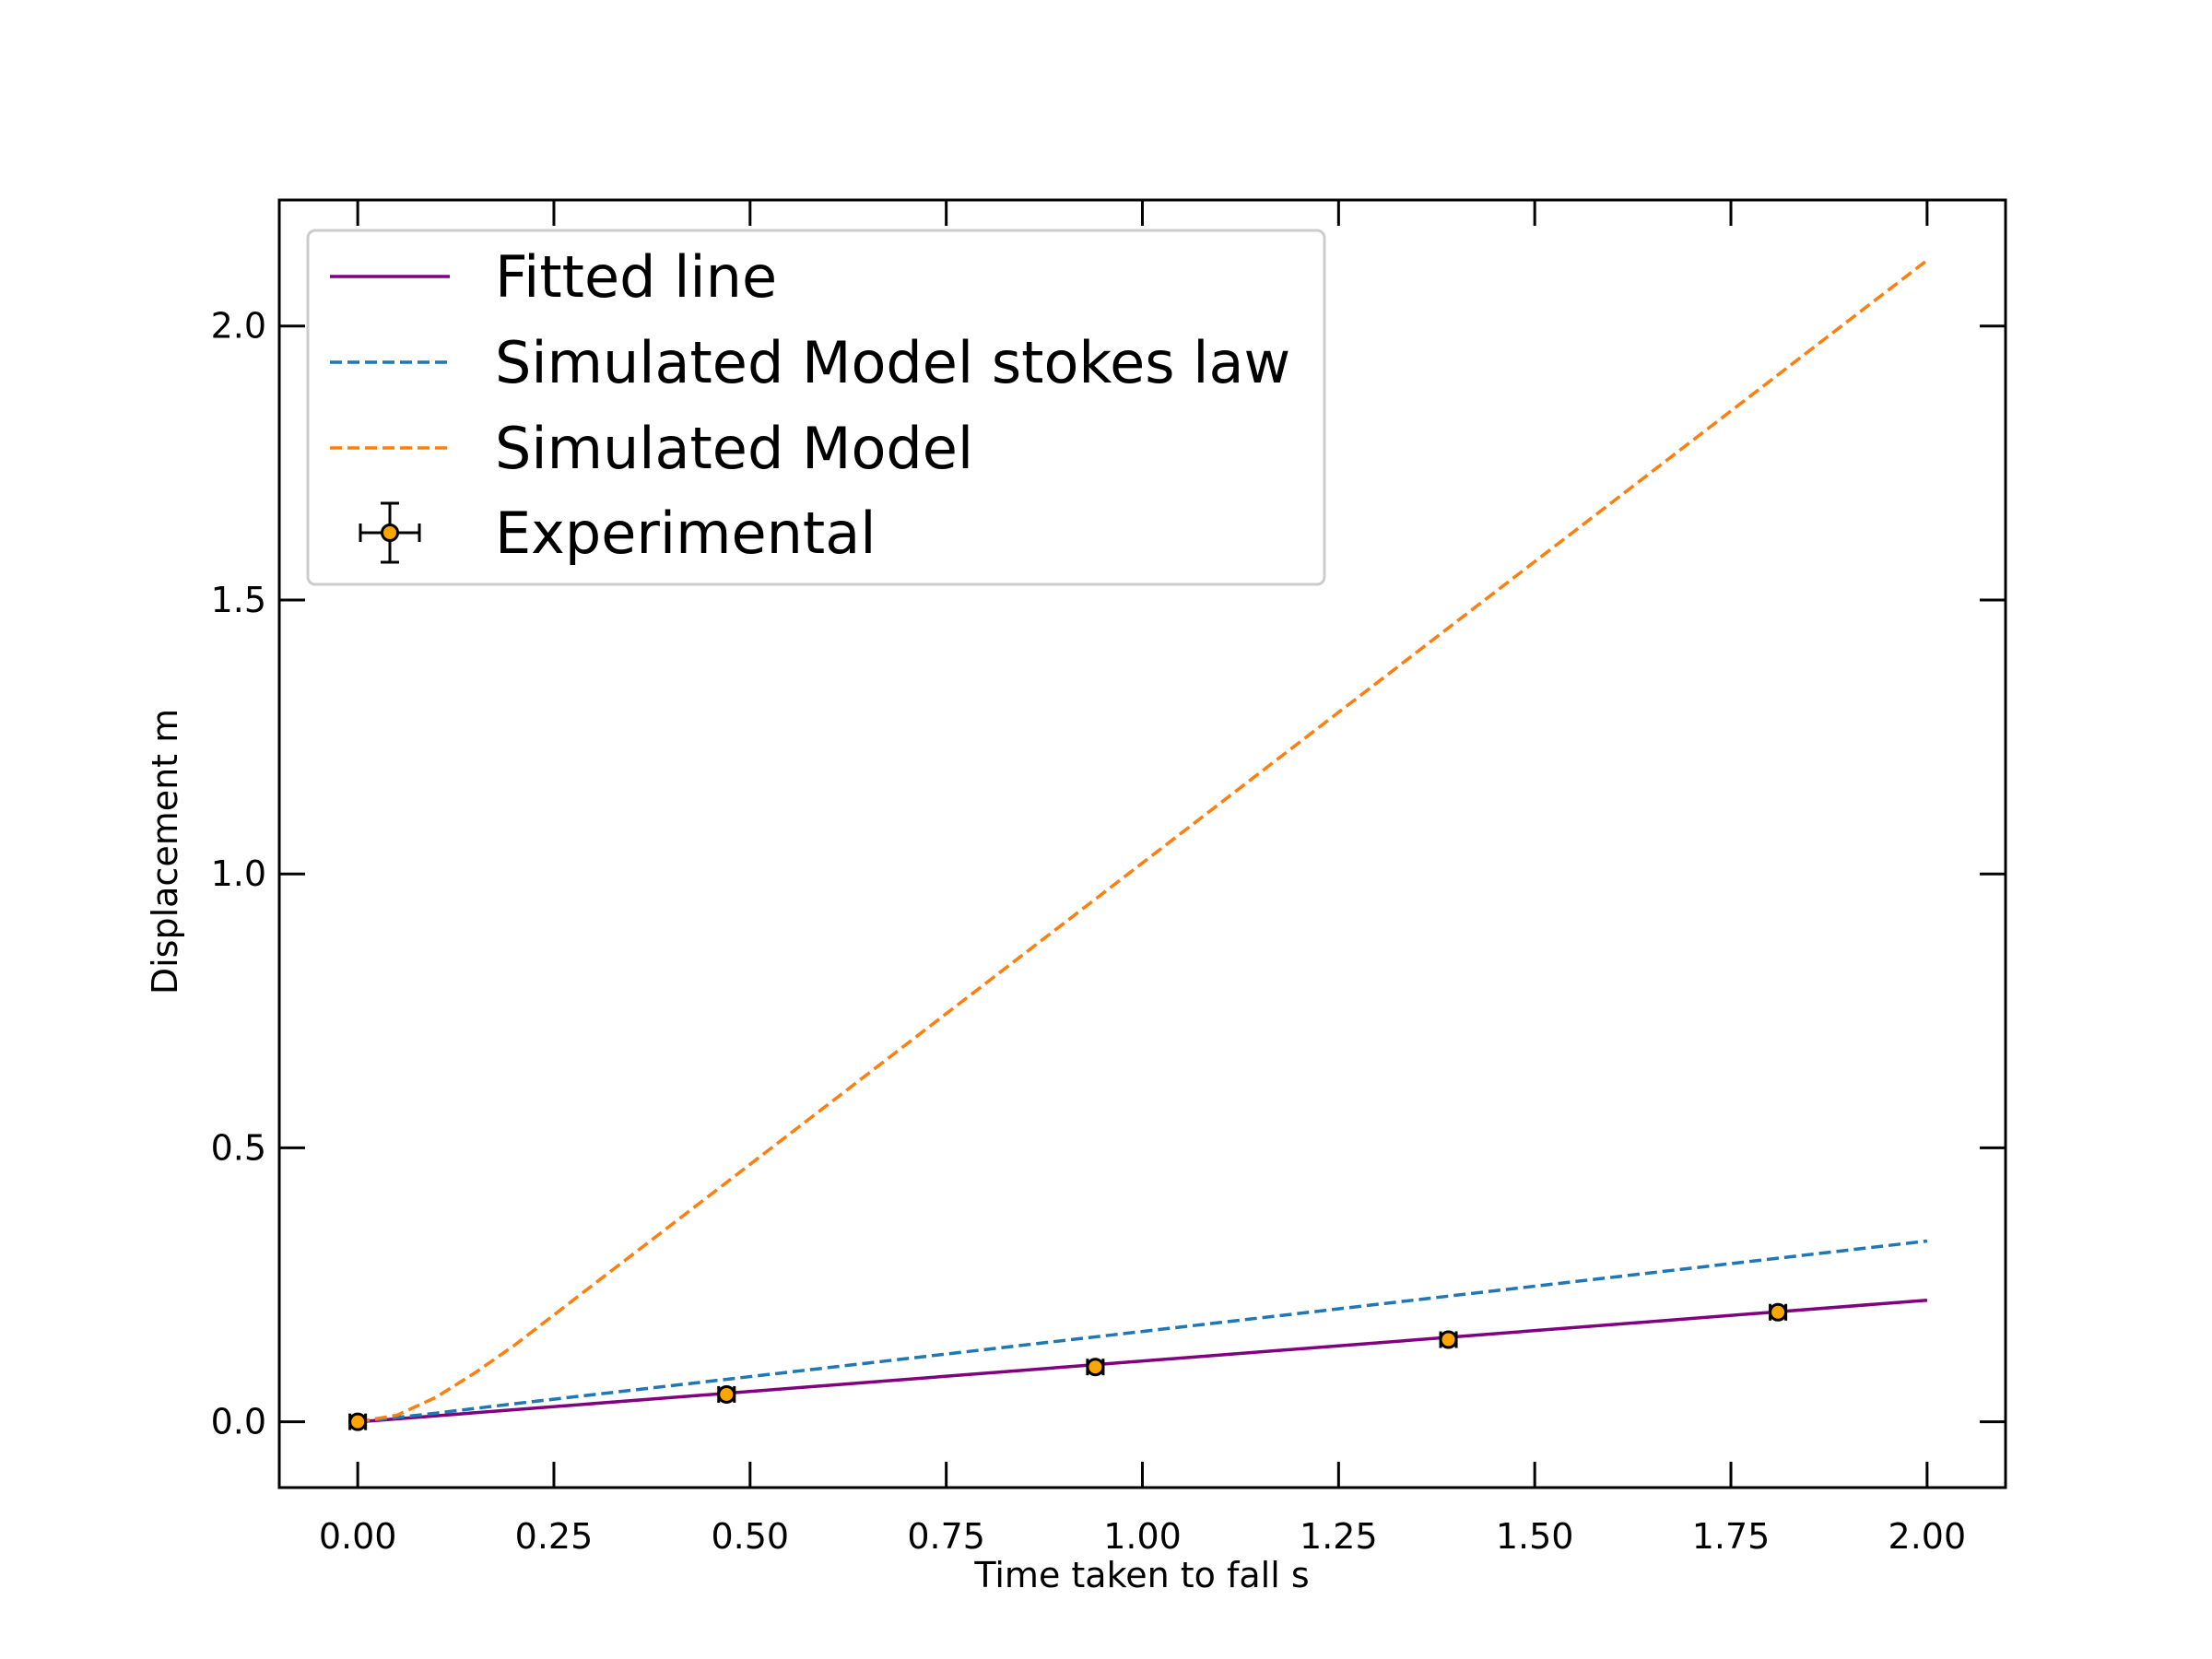  I want to click on legend-label-experimental: Experimental, so click(685, 533).